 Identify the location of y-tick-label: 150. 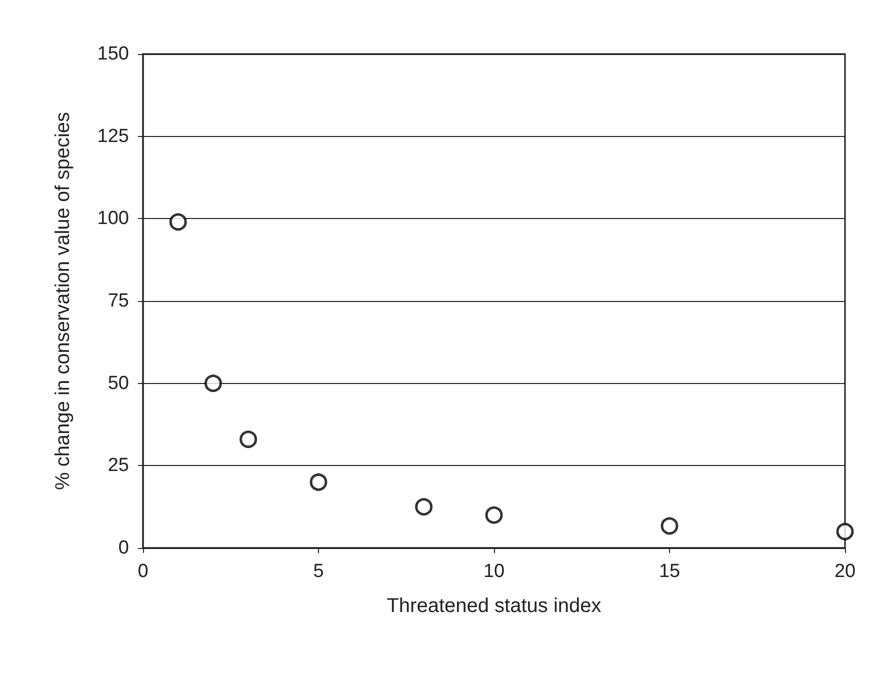
(113, 54).